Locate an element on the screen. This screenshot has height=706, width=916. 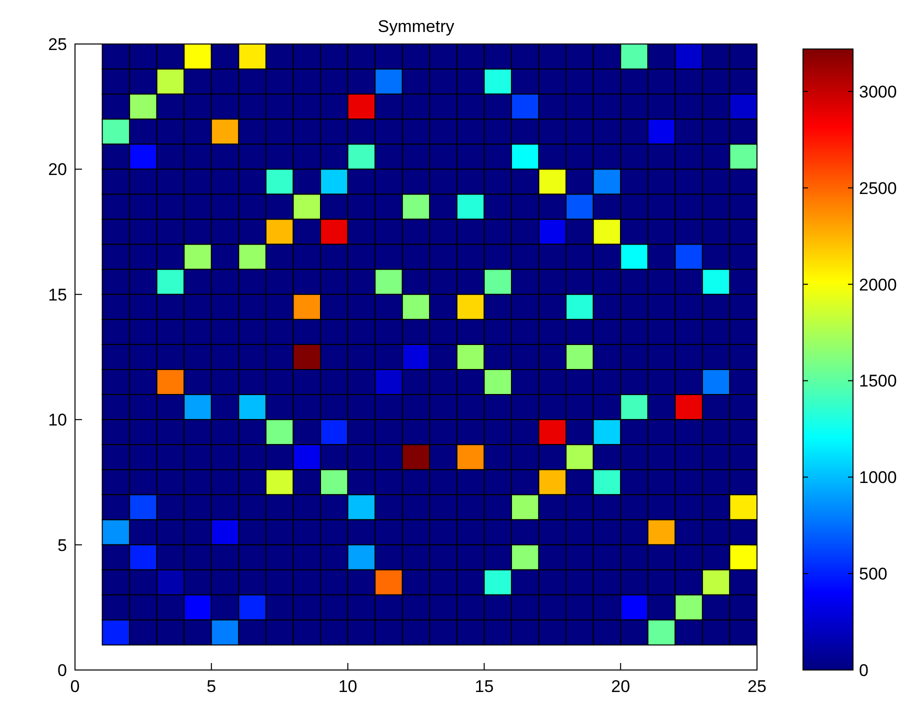
x-tick-label: 0 is located at coordinates (75, 686).